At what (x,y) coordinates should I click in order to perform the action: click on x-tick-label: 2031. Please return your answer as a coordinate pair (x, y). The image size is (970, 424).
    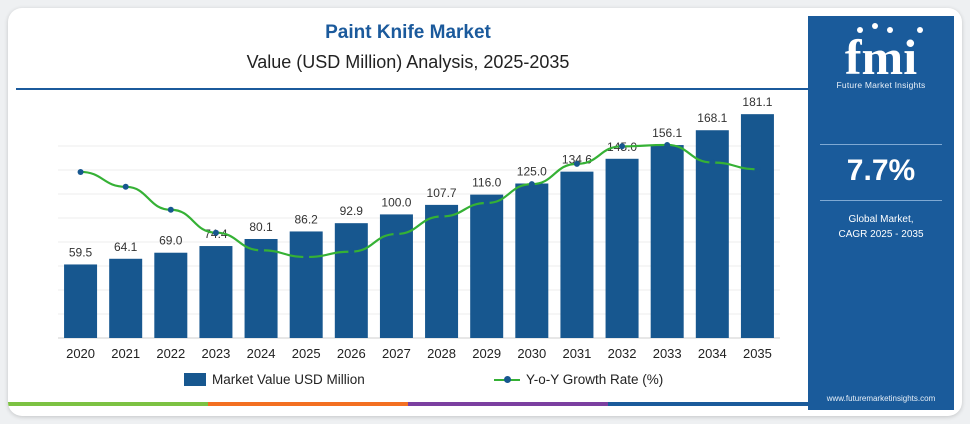
    Looking at the image, I should click on (576, 353).